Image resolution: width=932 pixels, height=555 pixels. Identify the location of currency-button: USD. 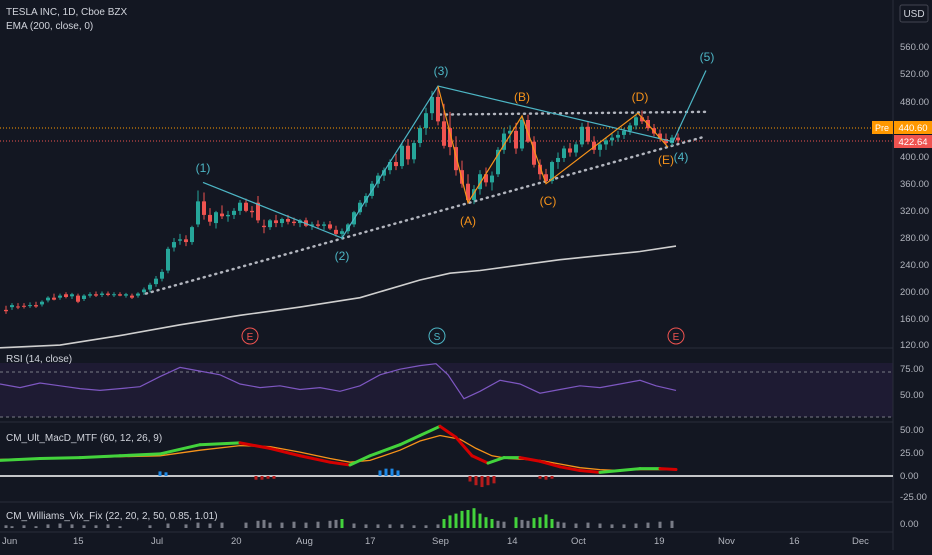
(914, 13).